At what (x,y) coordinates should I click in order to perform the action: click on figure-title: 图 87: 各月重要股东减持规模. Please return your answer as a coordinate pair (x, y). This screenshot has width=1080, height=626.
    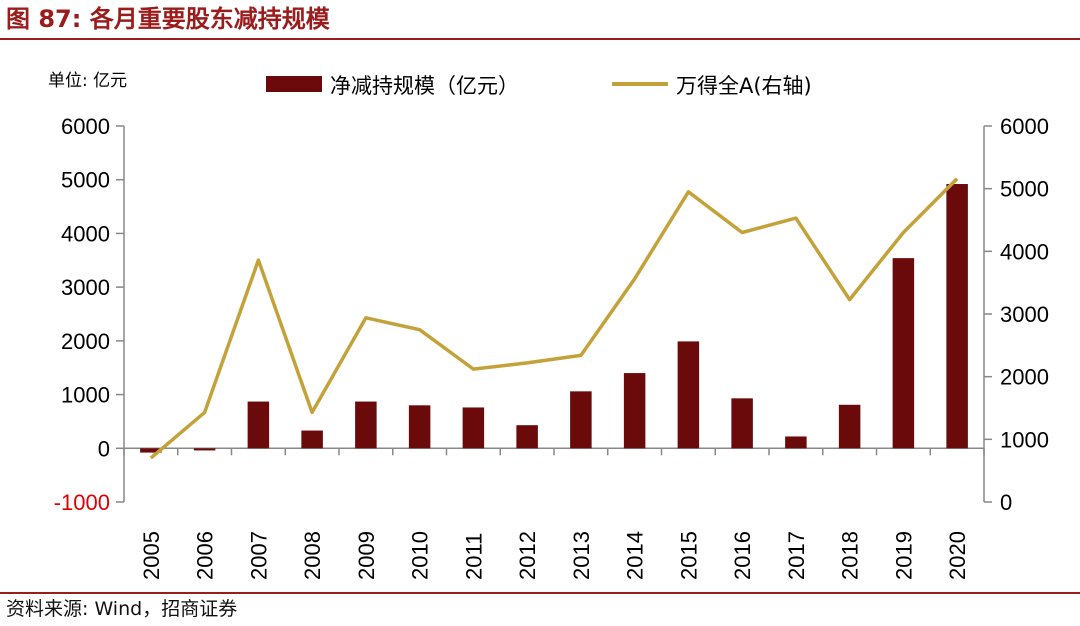
    Looking at the image, I should click on (168, 19).